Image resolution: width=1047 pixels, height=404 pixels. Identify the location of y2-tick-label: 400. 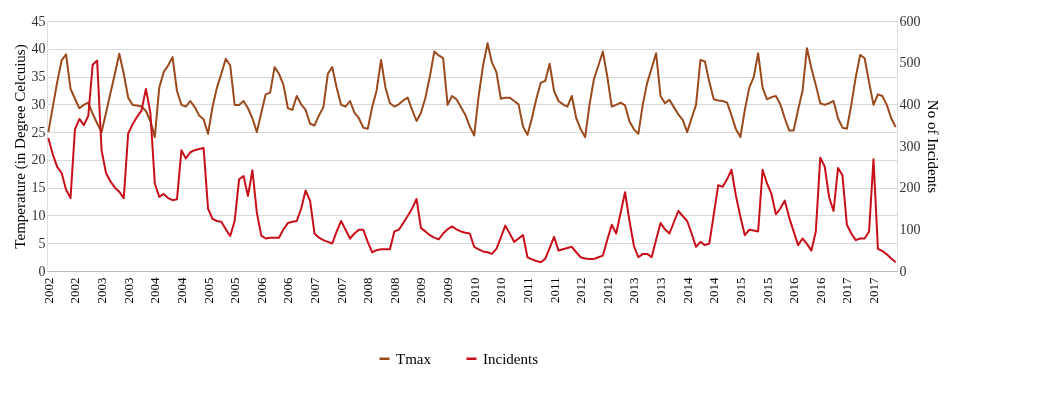
(910, 104).